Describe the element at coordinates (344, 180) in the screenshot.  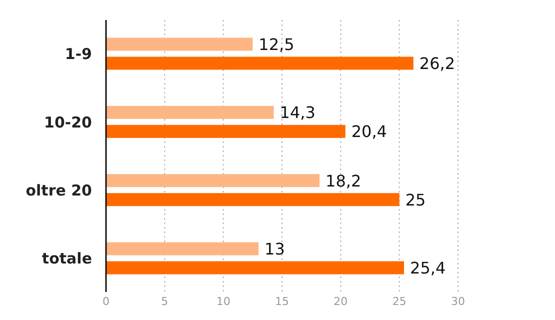
I see `data-label: 18,2` at that location.